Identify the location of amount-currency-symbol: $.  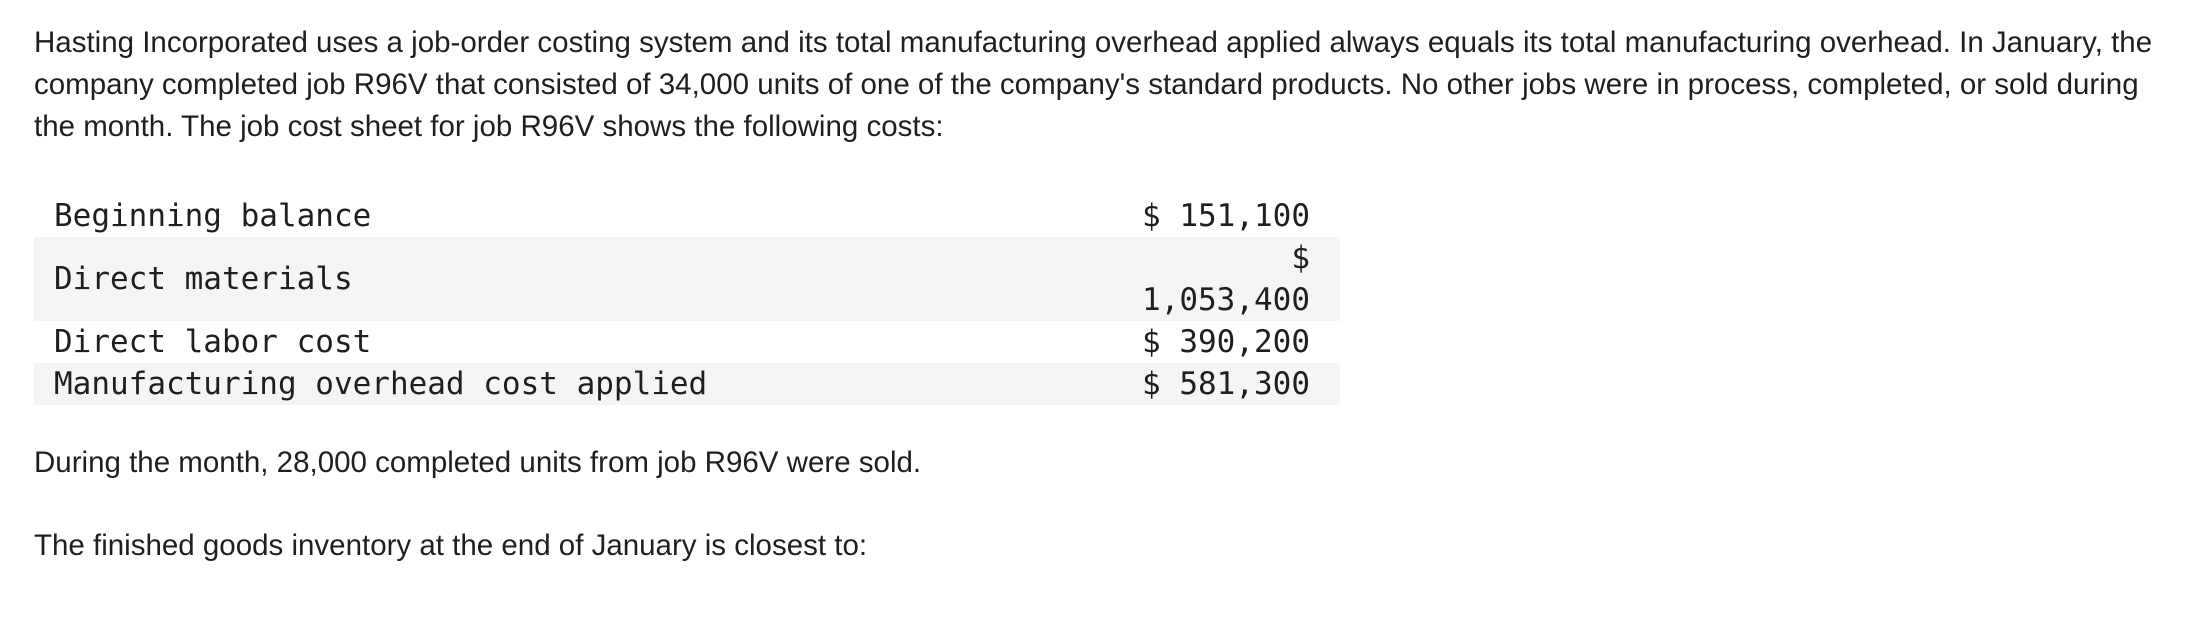
(1300, 258).